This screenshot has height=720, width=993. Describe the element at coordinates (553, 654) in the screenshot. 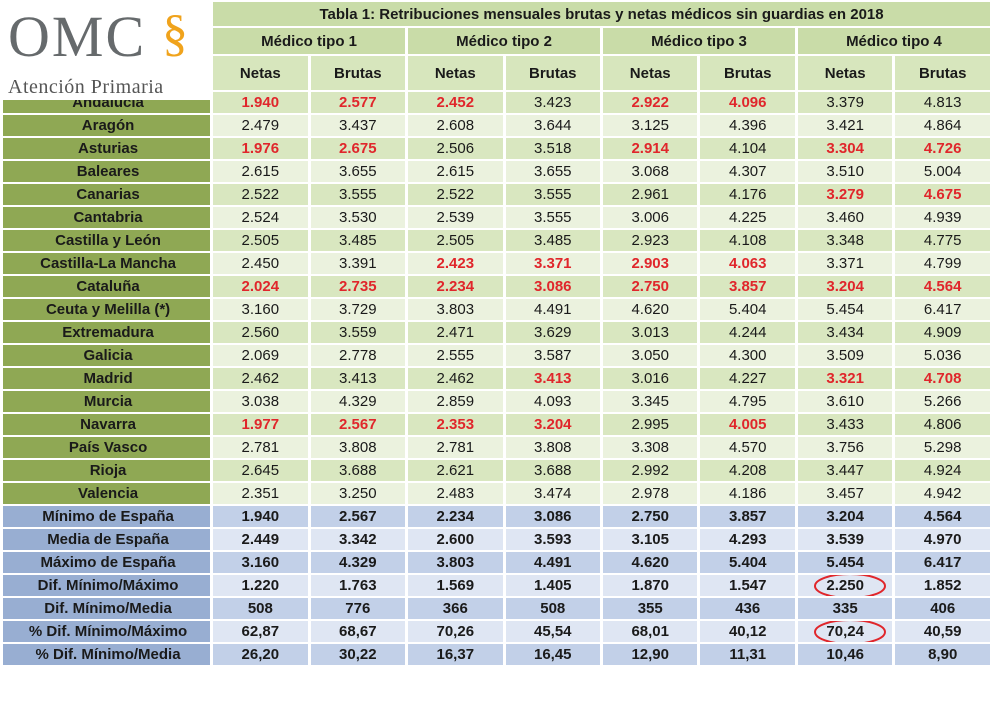

I see `summary-cell: 16,45` at that location.